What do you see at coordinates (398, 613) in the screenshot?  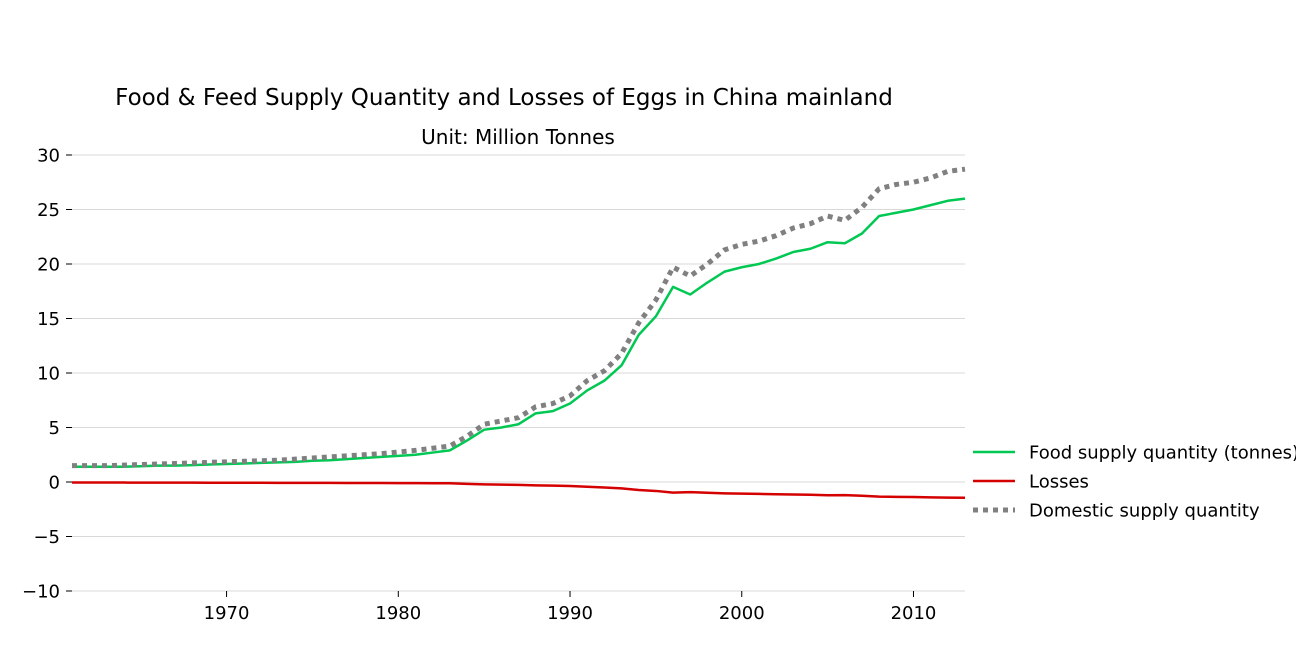 I see `x-tick-label: 1980` at bounding box center [398, 613].